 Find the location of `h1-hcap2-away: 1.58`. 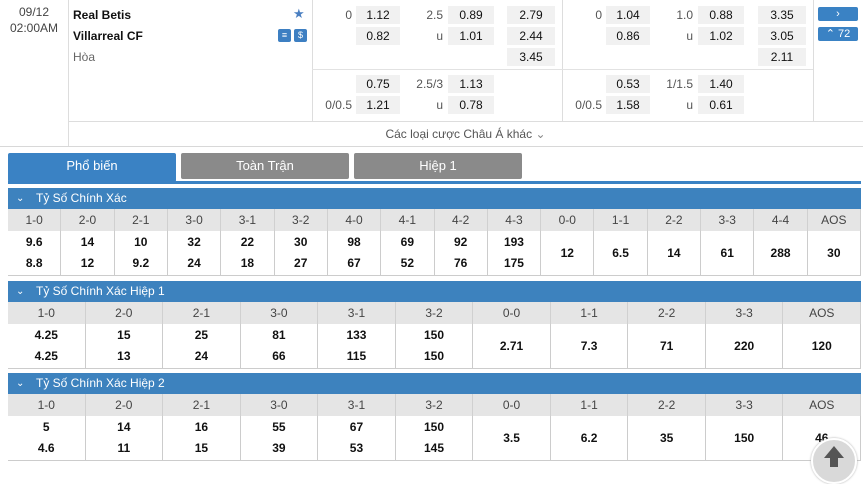

h1-hcap2-away: 1.58 is located at coordinates (628, 105).